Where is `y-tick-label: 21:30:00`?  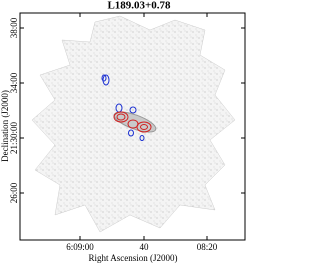 y-tick-label: 21:30:00 is located at coordinates (14, 138).